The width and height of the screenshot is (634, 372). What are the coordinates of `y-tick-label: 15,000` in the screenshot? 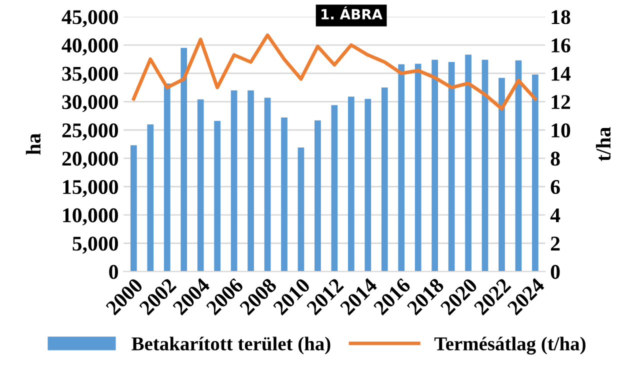 It's located at (90, 189).